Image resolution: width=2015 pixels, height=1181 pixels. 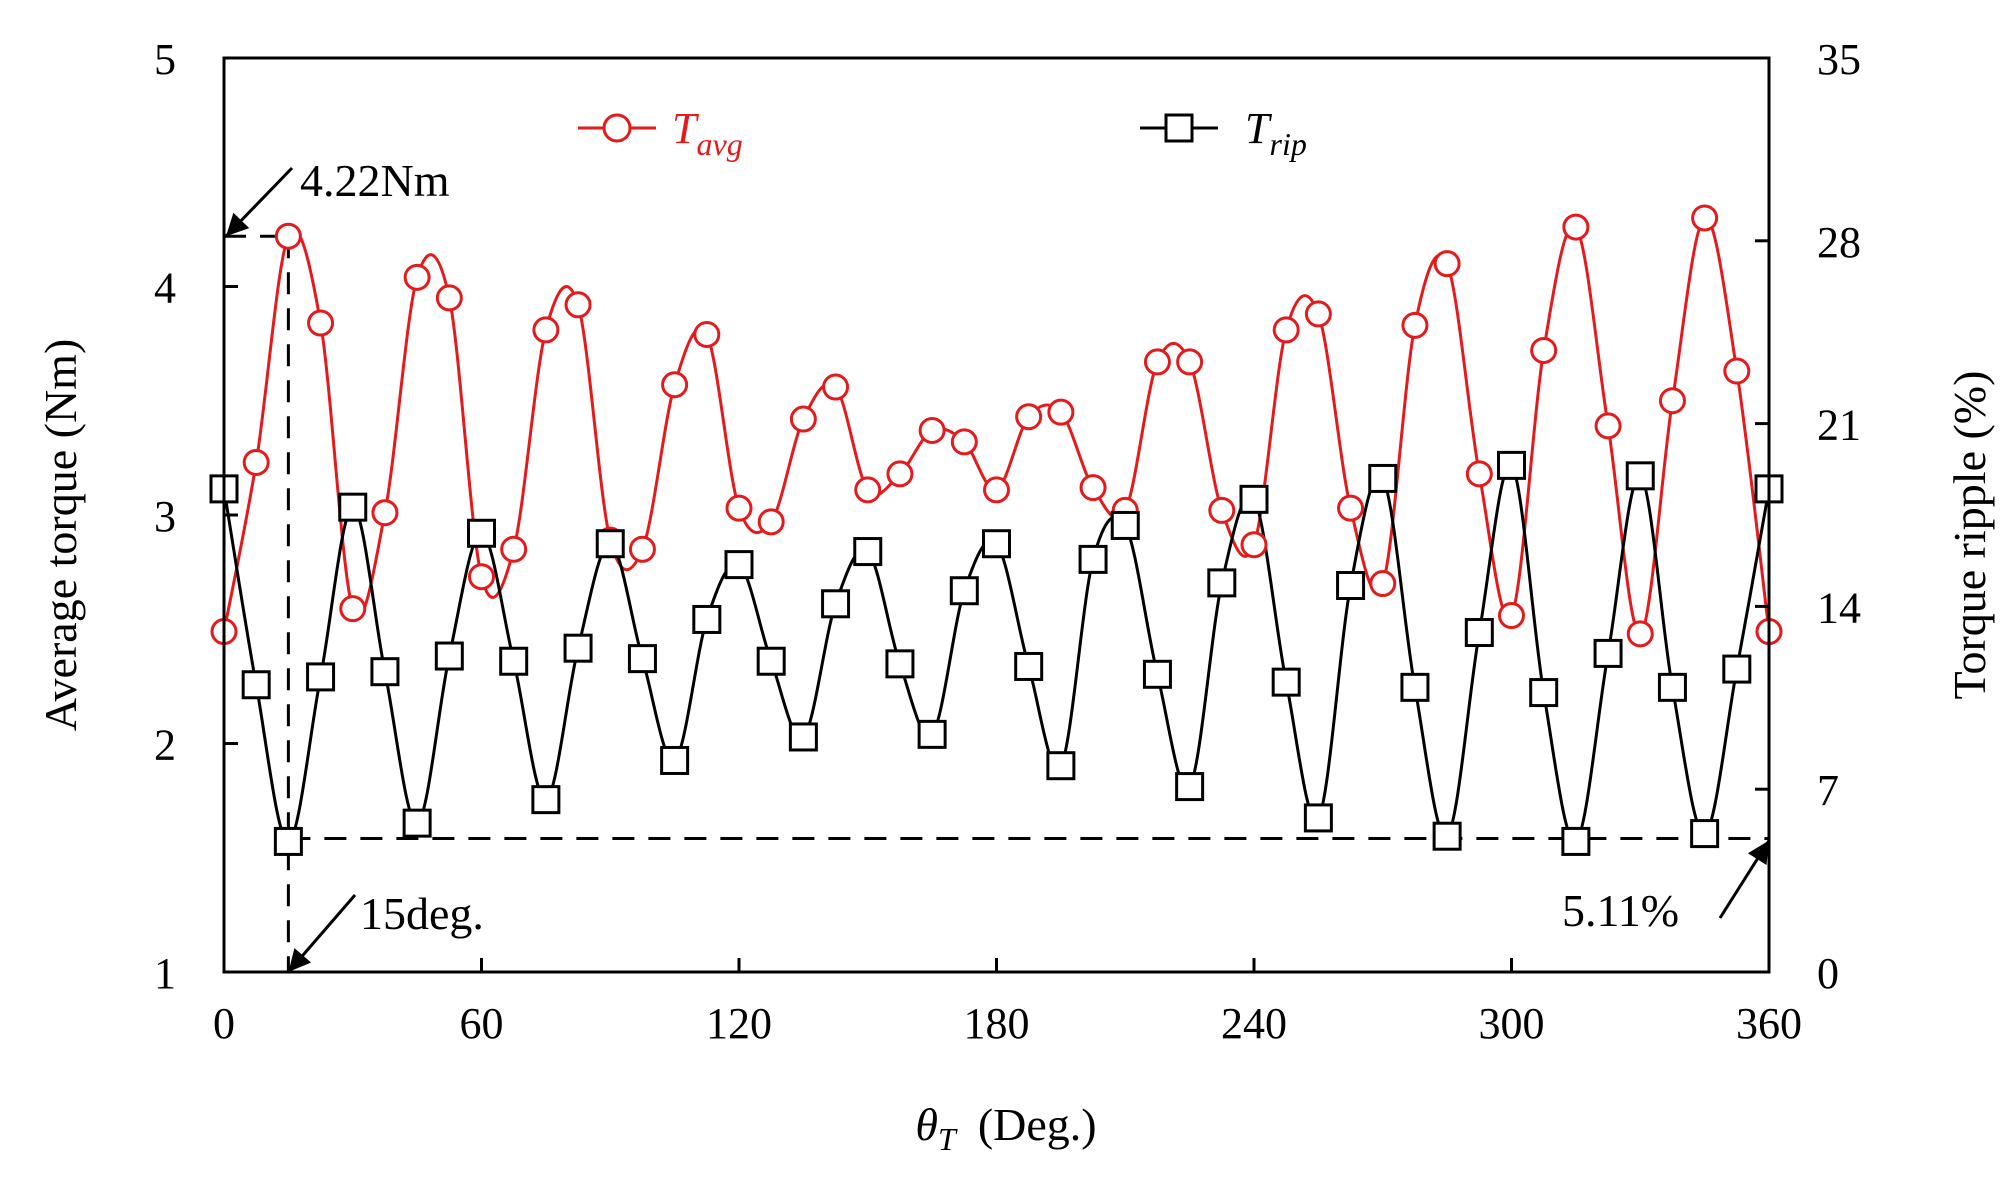 What do you see at coordinates (948, 1139) in the screenshot?
I see `x-axis-symbol-subscript: T` at bounding box center [948, 1139].